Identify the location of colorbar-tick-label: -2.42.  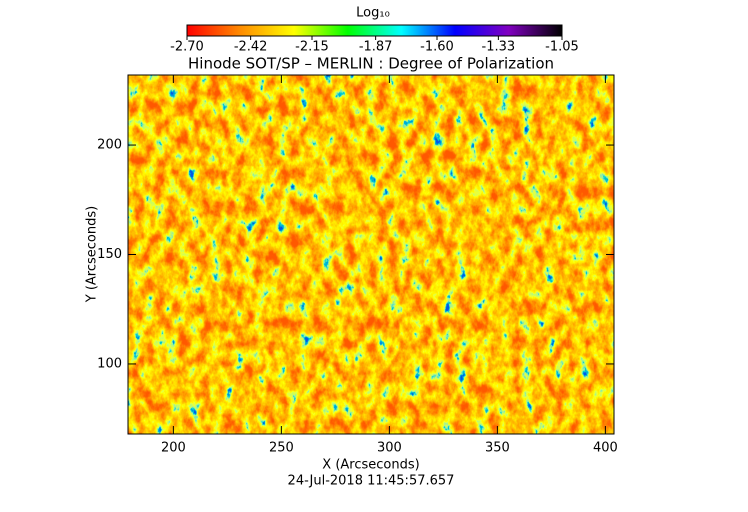
(251, 47).